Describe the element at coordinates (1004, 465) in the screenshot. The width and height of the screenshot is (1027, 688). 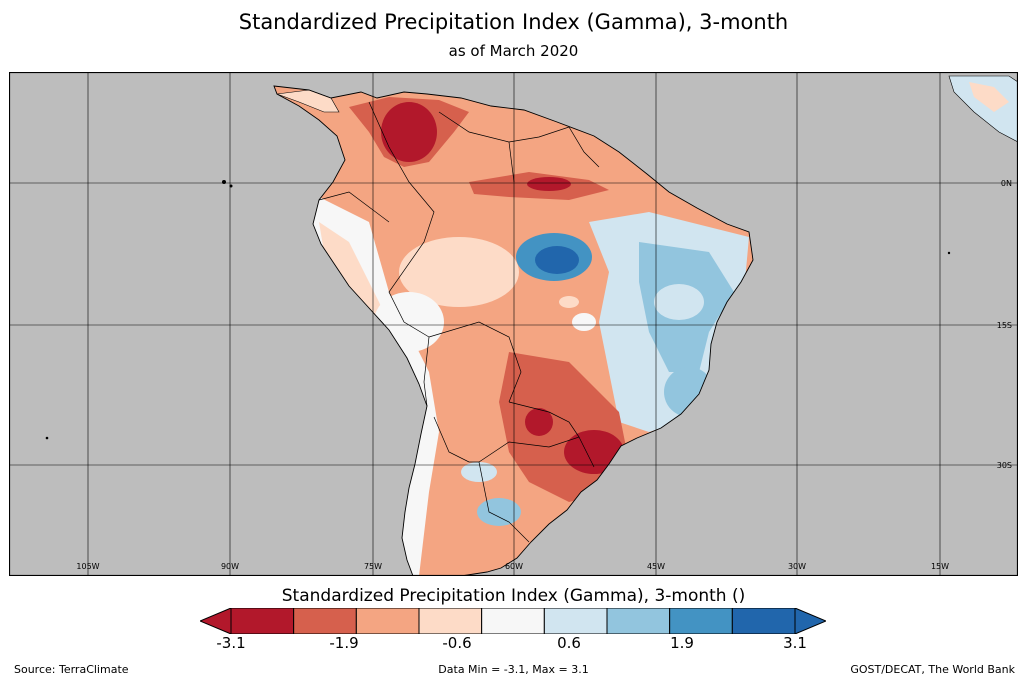
I see `lat-label: 30S` at that location.